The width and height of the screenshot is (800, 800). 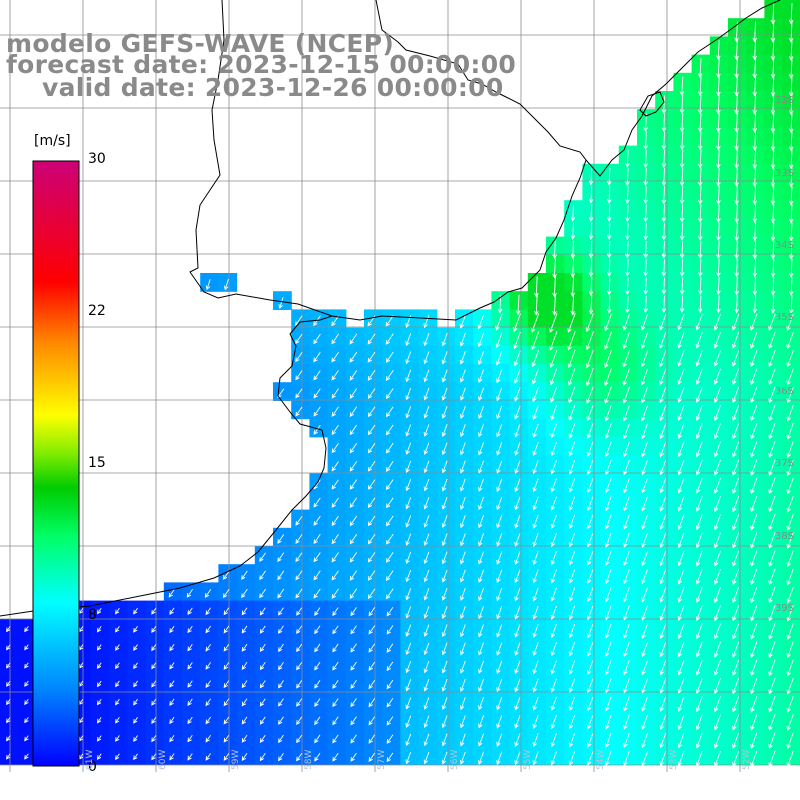 I want to click on ocean-cell, so click(x=246, y=719).